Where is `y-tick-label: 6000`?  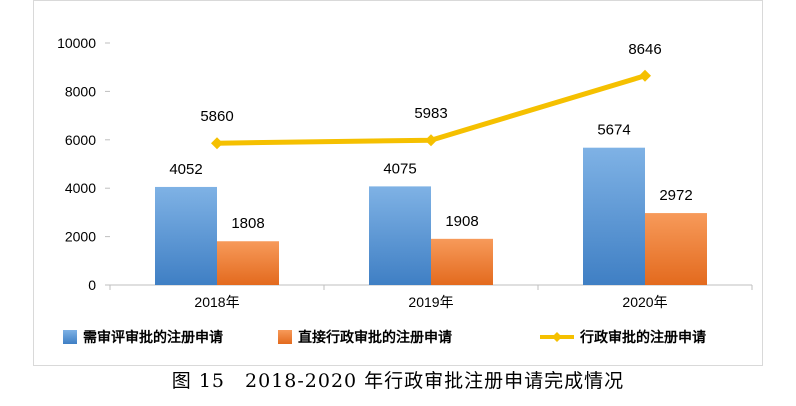 y-tick-label: 6000 is located at coordinates (80, 140).